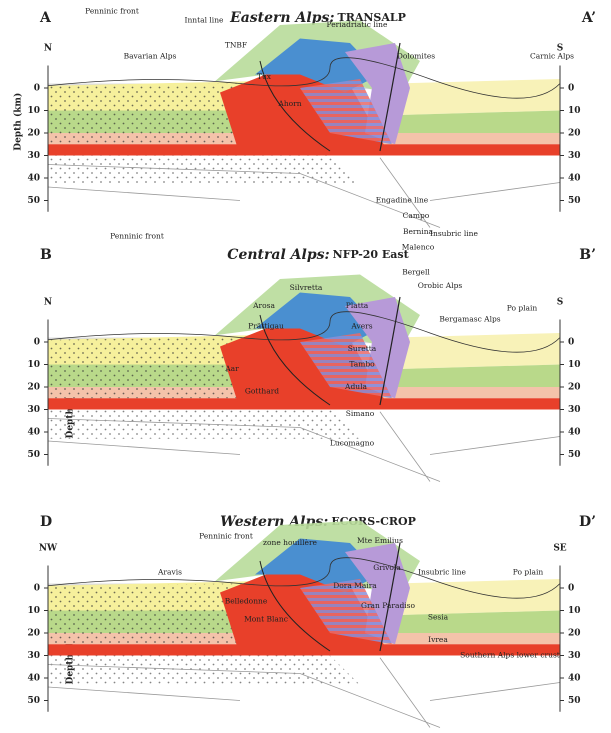 The width and height of the screenshot is (611, 733). I want to click on title-italic: Eastern Alps:, so click(281, 18).